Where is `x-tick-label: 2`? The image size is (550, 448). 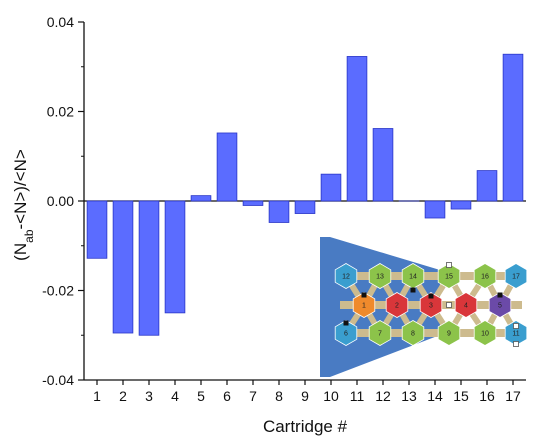
x-tick-label: 2 is located at coordinates (123, 396).